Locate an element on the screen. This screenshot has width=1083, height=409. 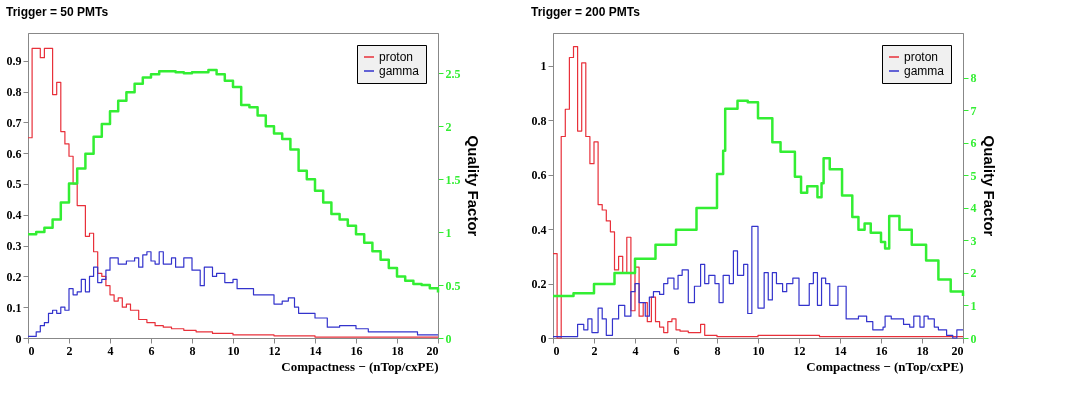
y2-tick-label: 0.5 is located at coordinates (453, 285).